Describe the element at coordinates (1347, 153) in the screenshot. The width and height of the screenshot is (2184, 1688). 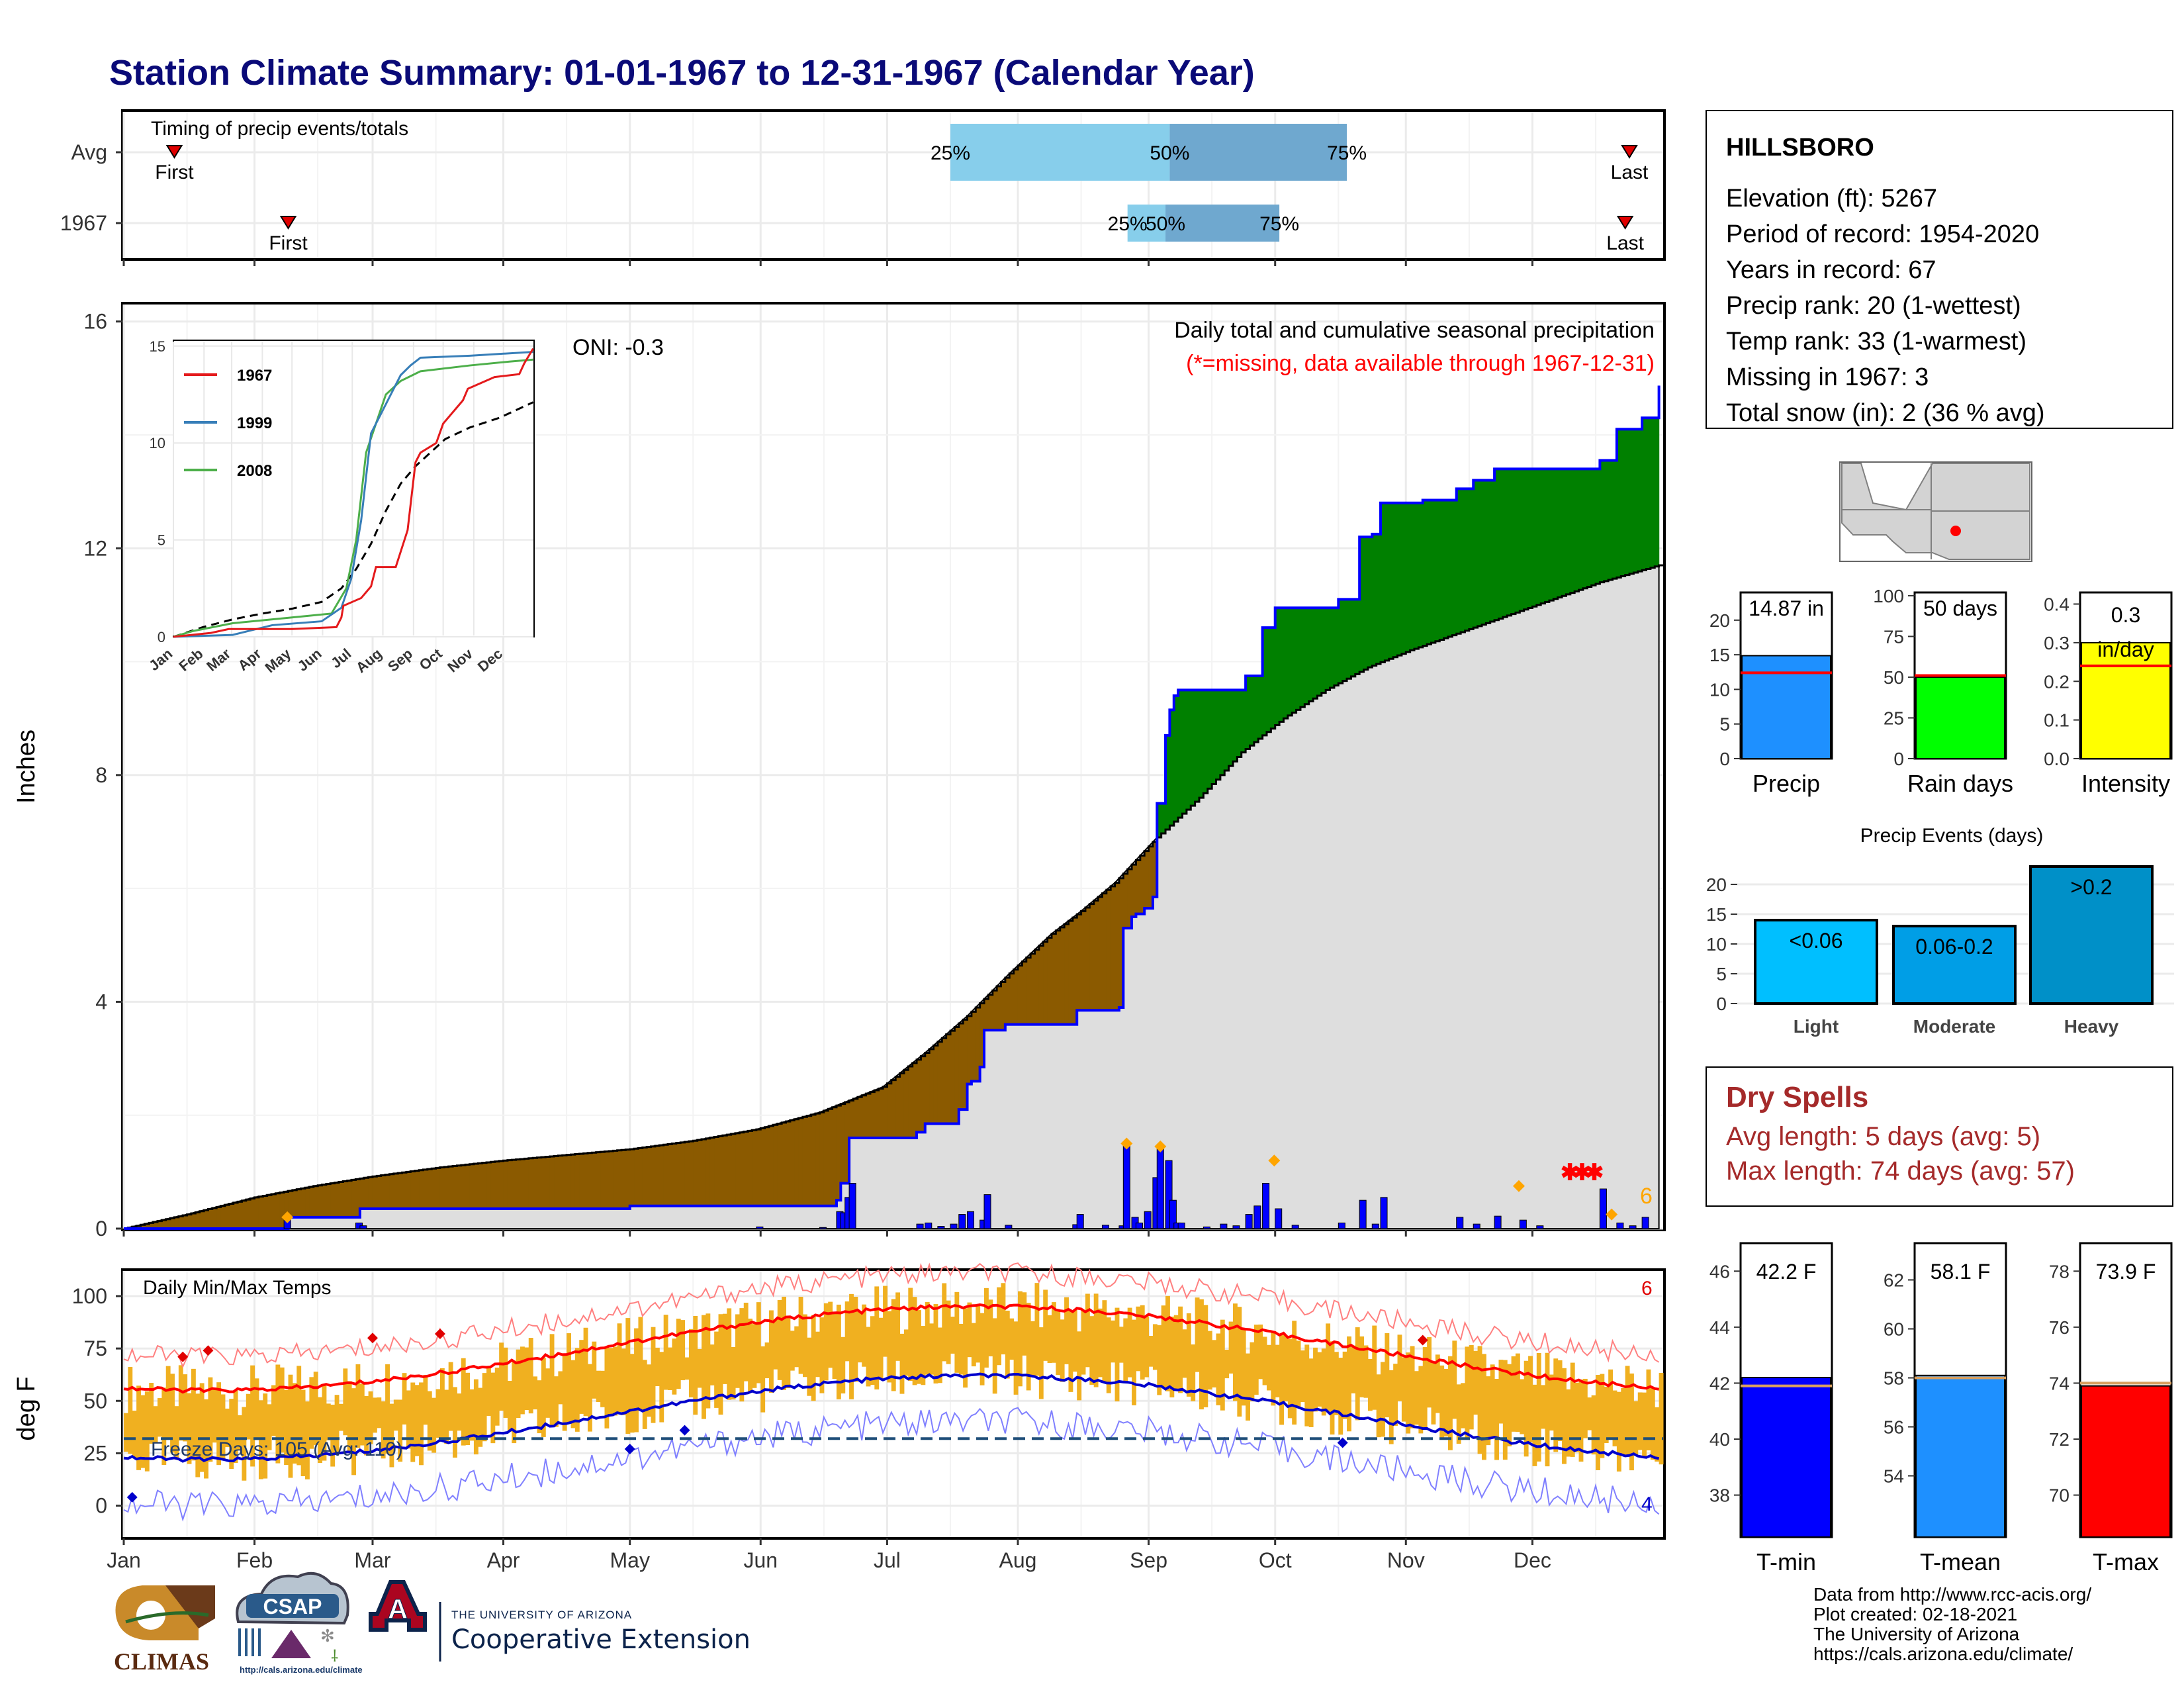
I see `timing-p75-label: 75%` at that location.